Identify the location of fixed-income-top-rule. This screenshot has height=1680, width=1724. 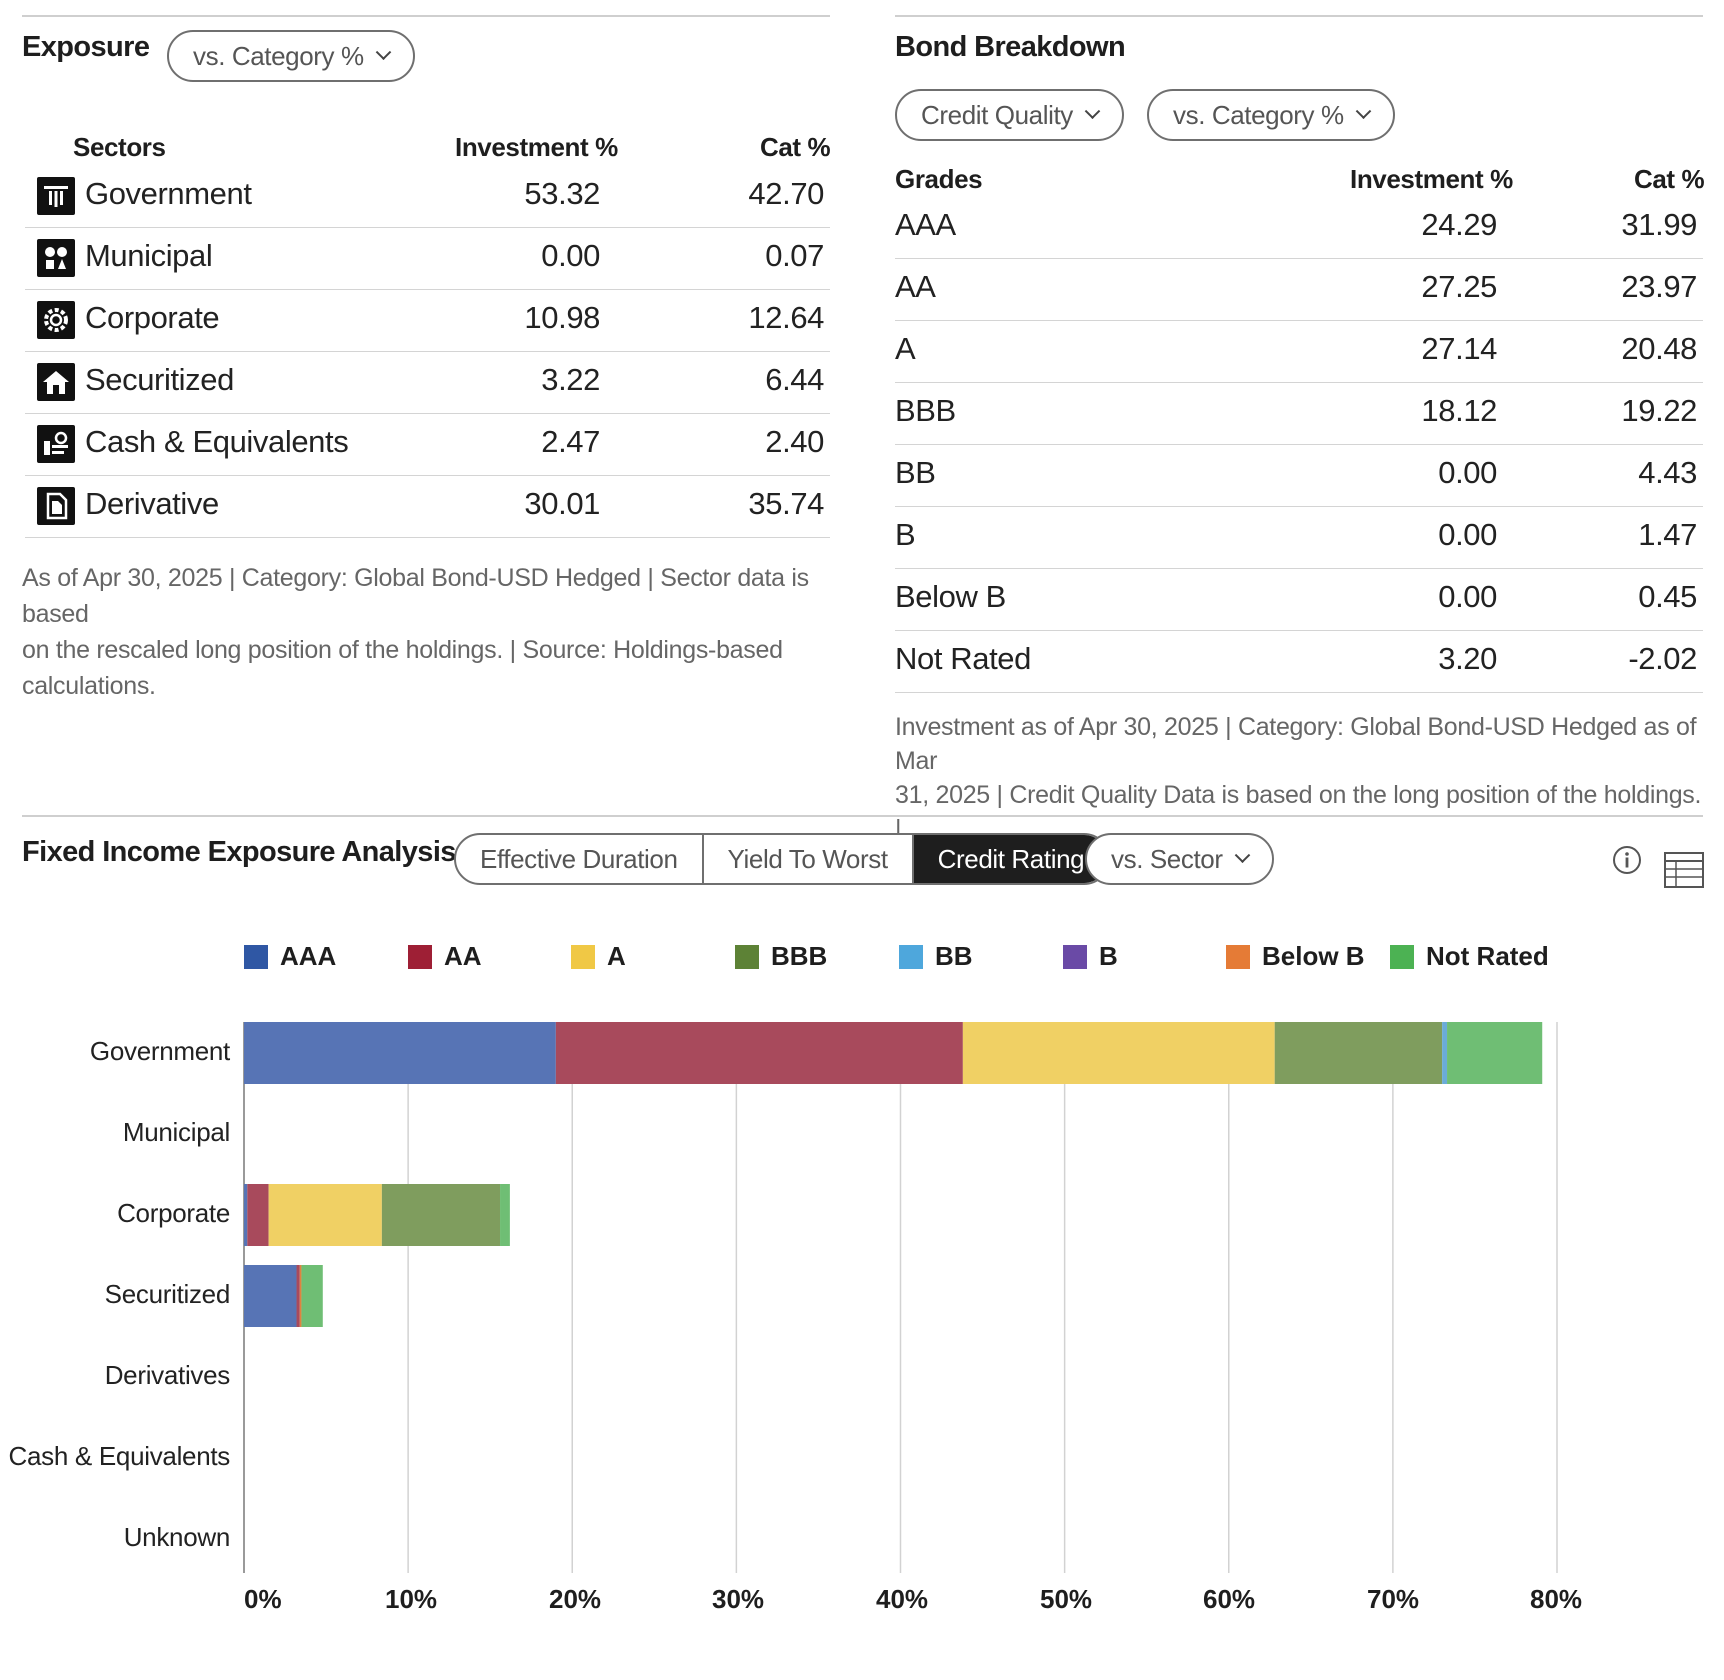
(862, 816).